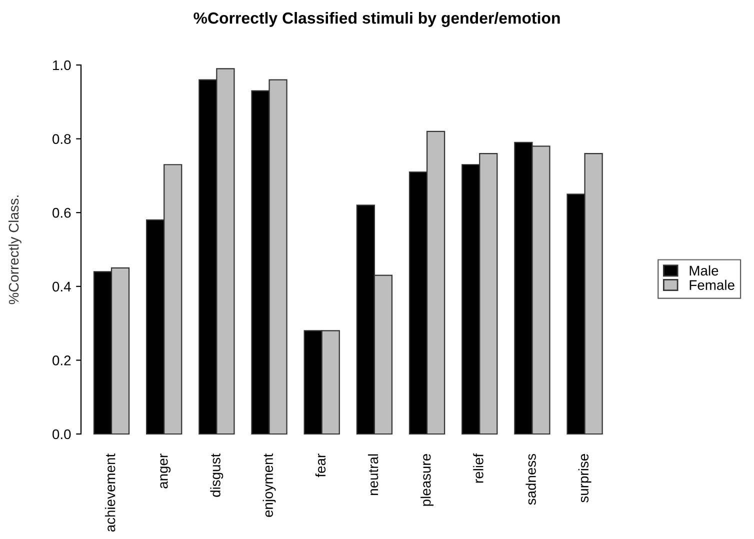 The height and width of the screenshot is (539, 754). What do you see at coordinates (377, 19) in the screenshot?
I see `chart-title: %Correctly Classified stimuli by gender/emotion` at bounding box center [377, 19].